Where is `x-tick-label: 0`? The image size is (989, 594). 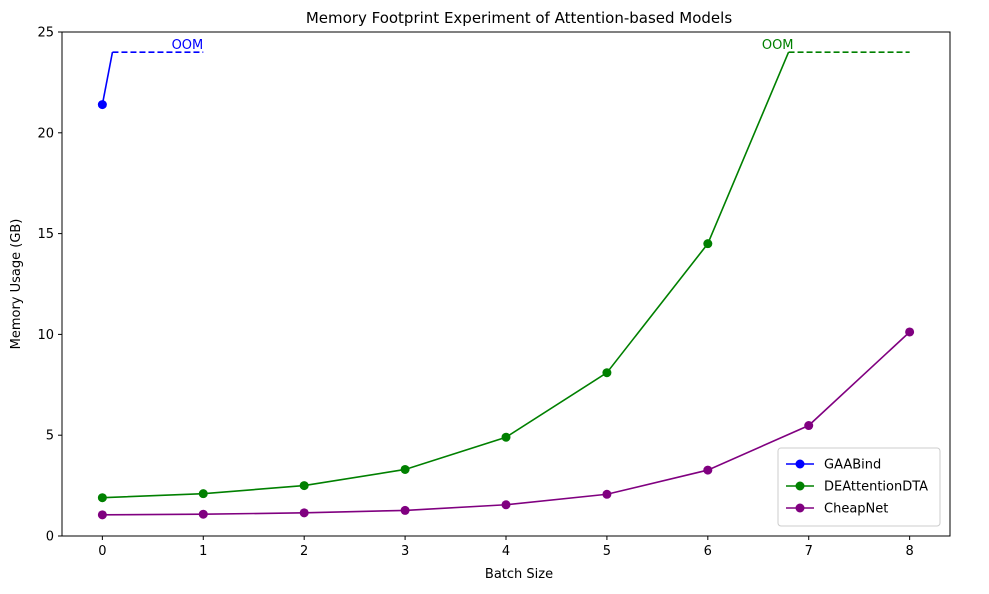
x-tick-label: 0 is located at coordinates (102, 551).